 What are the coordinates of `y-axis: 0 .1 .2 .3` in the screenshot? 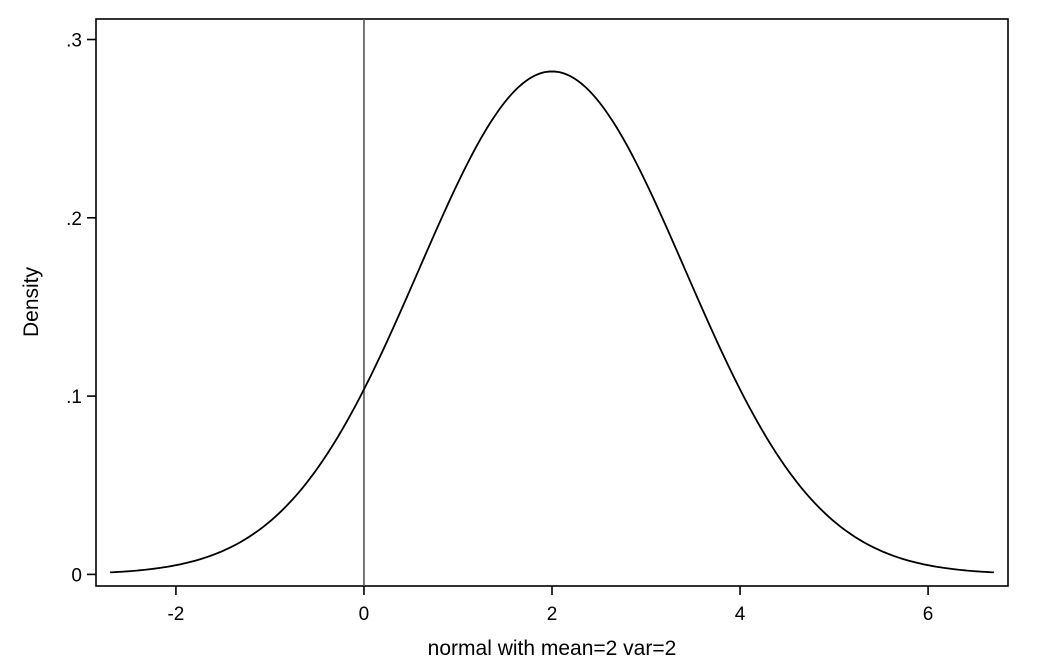 It's located at (81, 308).